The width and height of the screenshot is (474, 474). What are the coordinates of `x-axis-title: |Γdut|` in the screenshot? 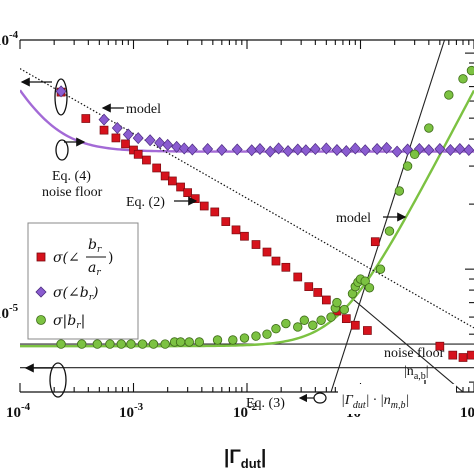 It's located at (245, 459).